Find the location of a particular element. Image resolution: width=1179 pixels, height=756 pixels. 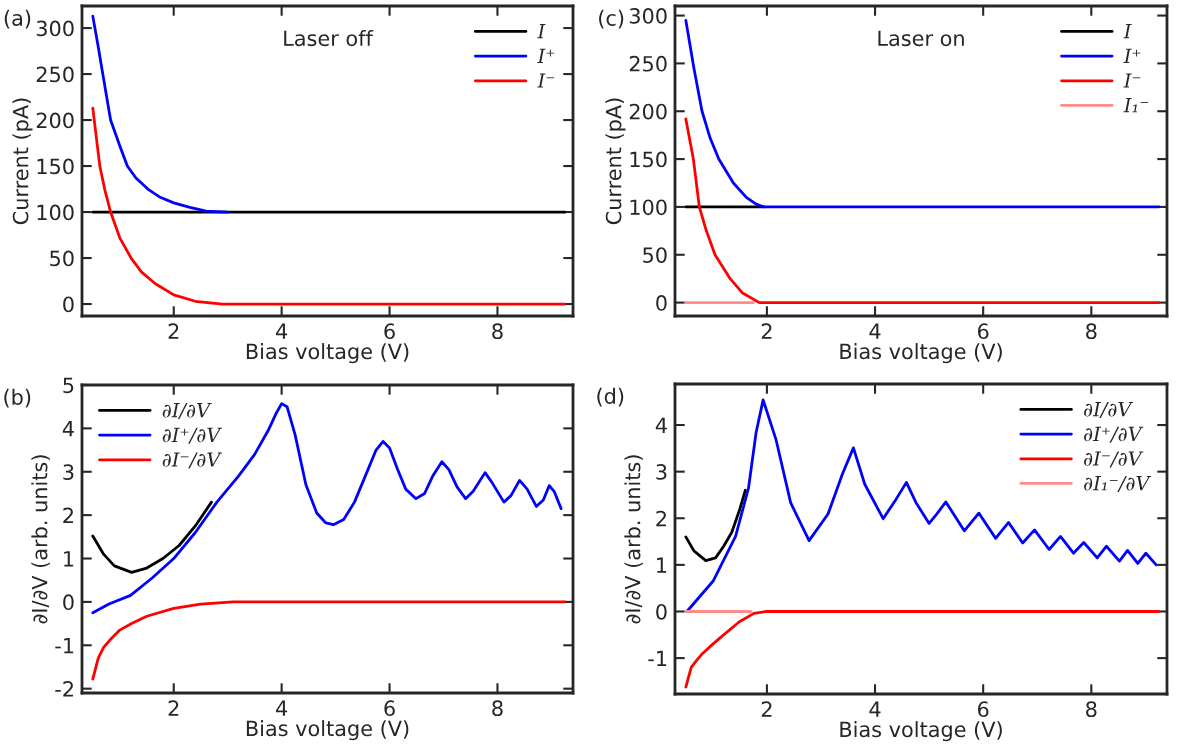

legend-label: I₁⁻ is located at coordinates (1136, 105).